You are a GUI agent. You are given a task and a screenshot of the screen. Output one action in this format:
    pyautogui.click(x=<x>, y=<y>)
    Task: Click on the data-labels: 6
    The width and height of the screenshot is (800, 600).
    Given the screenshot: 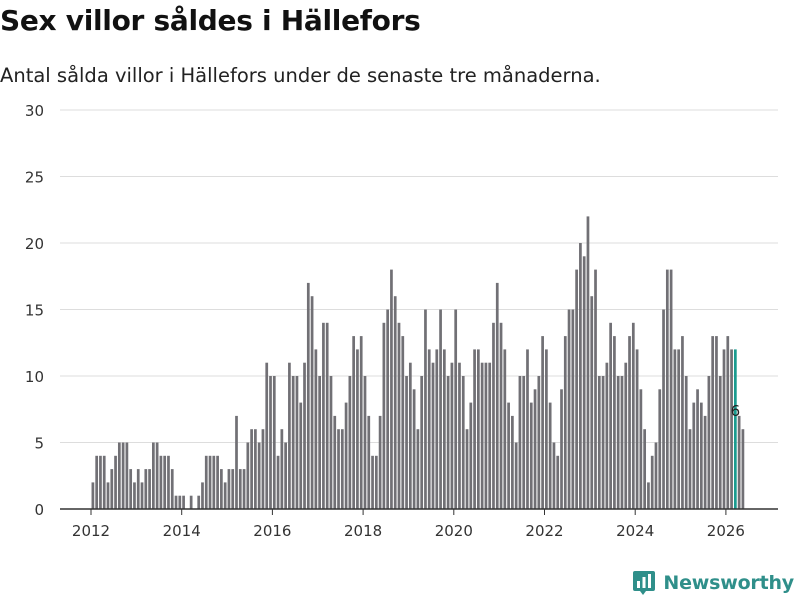 What is the action you would take?
    pyautogui.click(x=736, y=411)
    